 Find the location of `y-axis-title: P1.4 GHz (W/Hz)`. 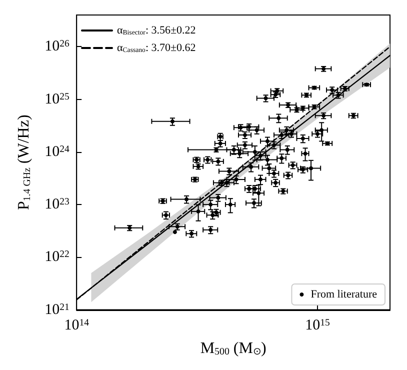

y-axis-title: P1.4 GHz (W/Hz) is located at coordinates (25, 162).